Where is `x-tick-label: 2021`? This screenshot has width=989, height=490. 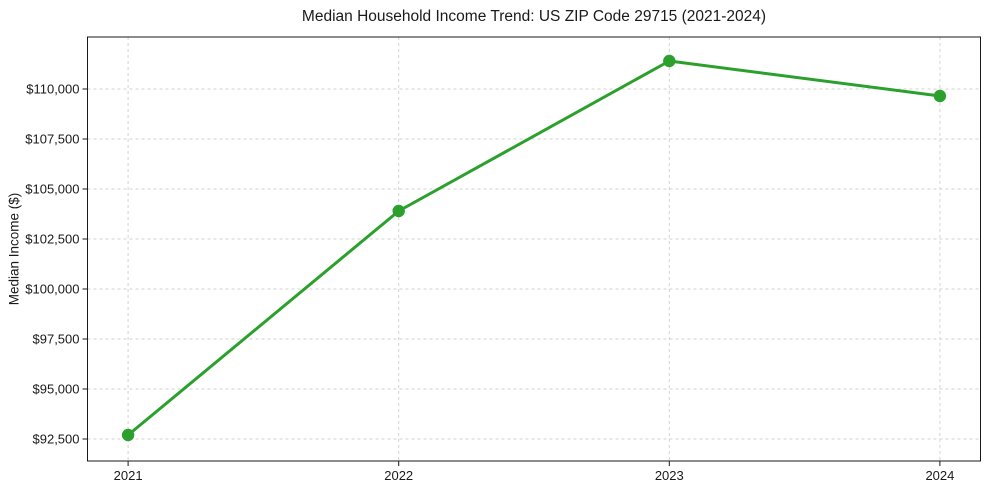 x-tick-label: 2021 is located at coordinates (128, 475).